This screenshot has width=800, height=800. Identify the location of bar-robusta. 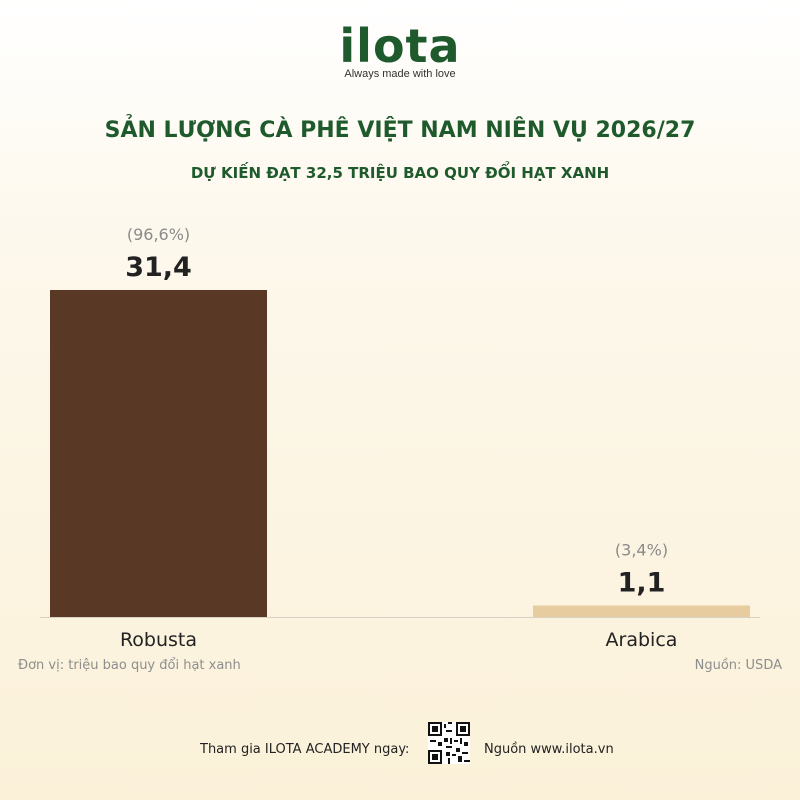
(158, 453).